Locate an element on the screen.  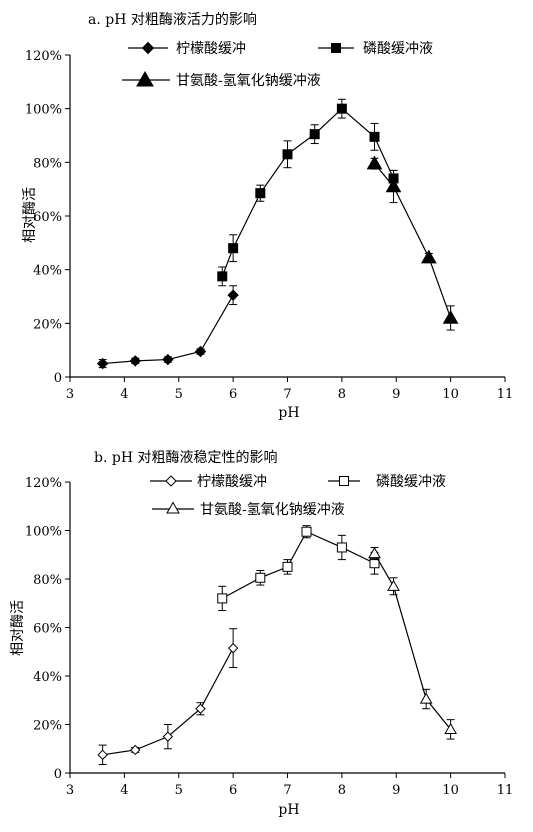
legend-label-citrate: 柠檬酸缓冲 is located at coordinates (211, 49).